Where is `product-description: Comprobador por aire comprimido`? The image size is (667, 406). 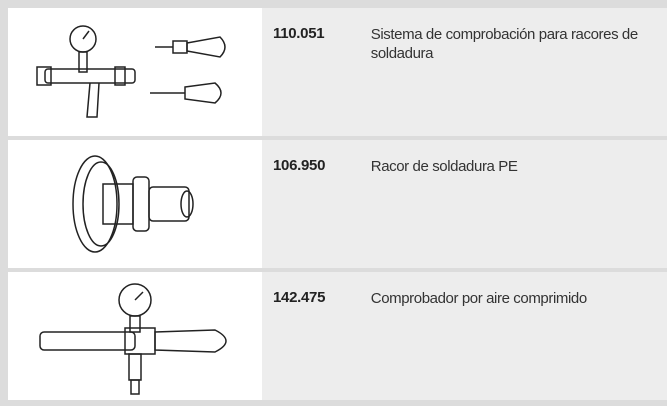
product-description: Comprobador por aire comprimido is located at coordinates (478, 298).